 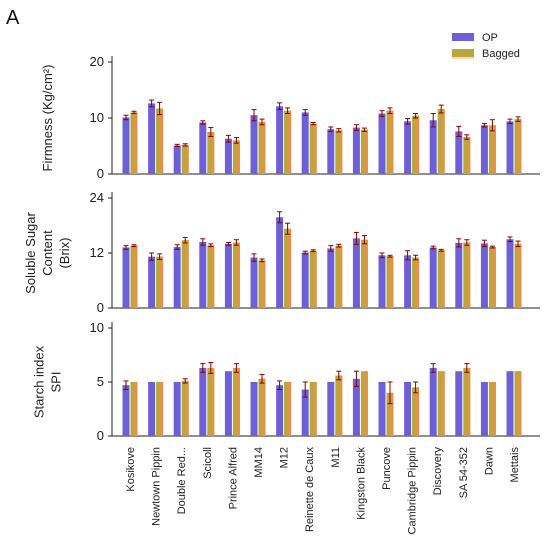 What do you see at coordinates (47, 118) in the screenshot?
I see `y-axis-label: Firmness (Kg/cm²)` at bounding box center [47, 118].